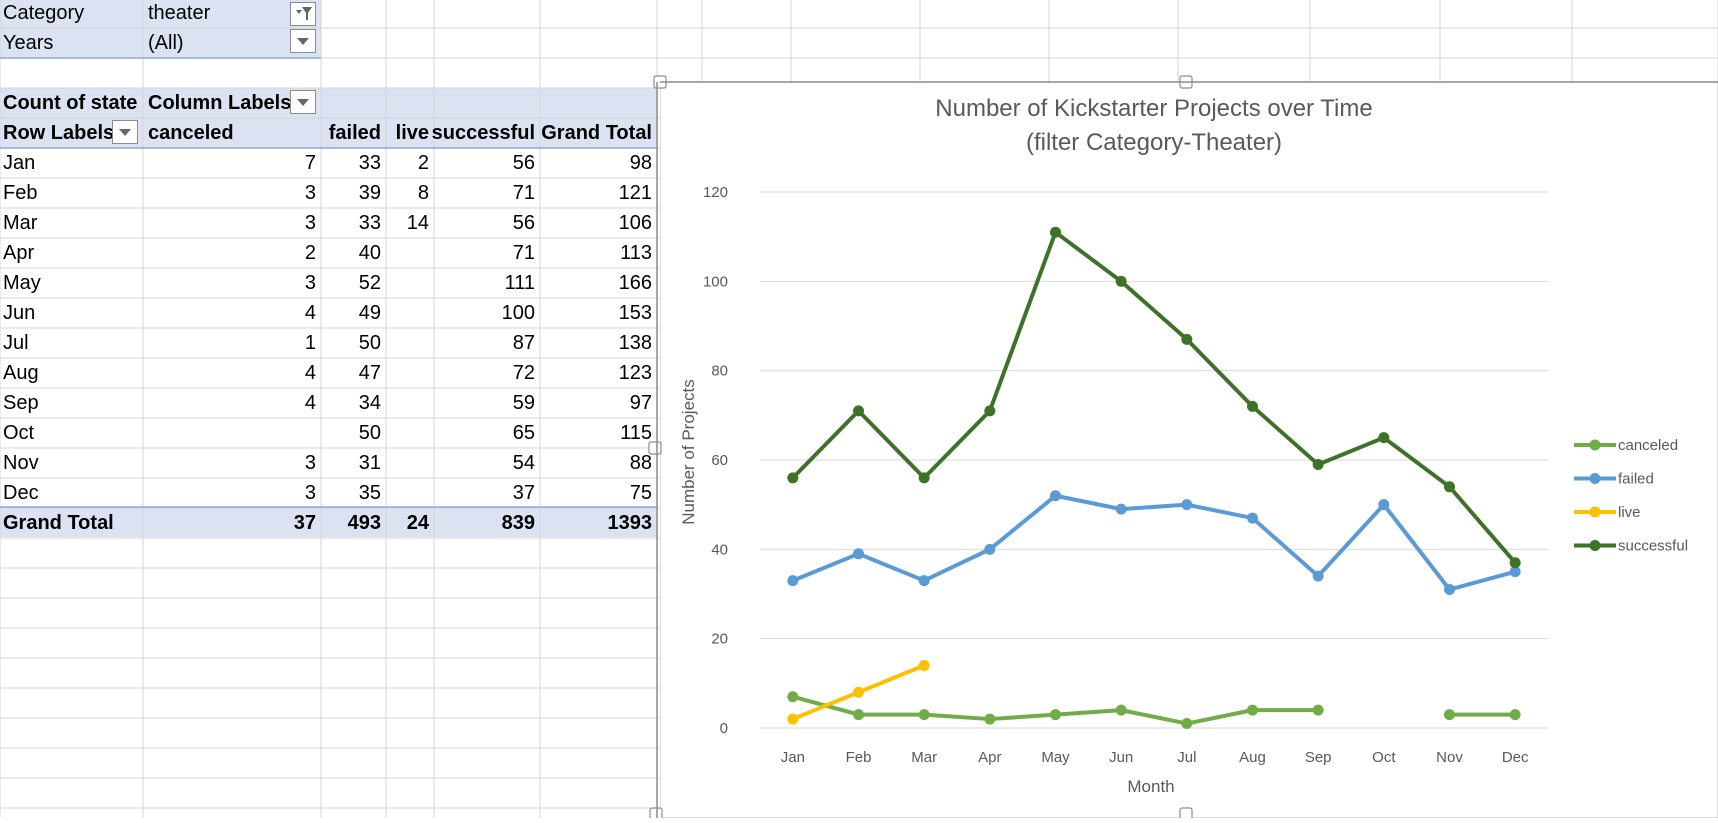 The image size is (1718, 823). I want to click on pivot-cell: 121, so click(635, 193).